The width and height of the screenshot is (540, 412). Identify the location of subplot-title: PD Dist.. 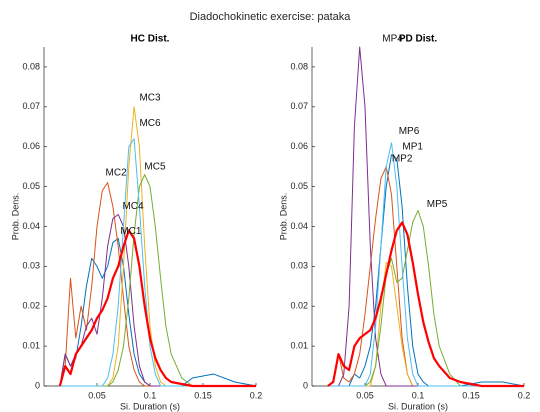
(418, 39).